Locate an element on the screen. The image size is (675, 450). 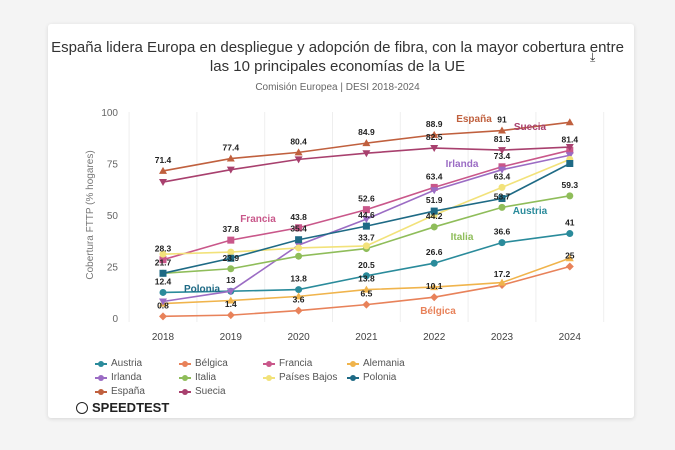
legend-label: Francia is located at coordinates (296, 363).